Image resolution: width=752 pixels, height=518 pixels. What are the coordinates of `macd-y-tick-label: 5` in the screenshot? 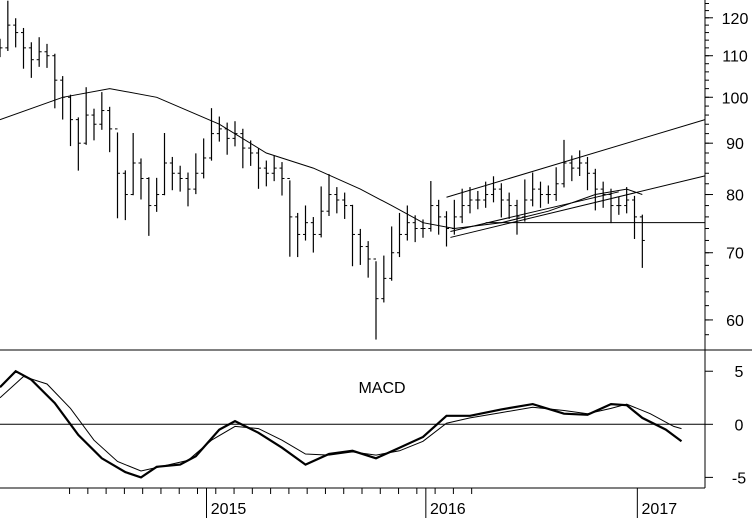 It's located at (739, 372).